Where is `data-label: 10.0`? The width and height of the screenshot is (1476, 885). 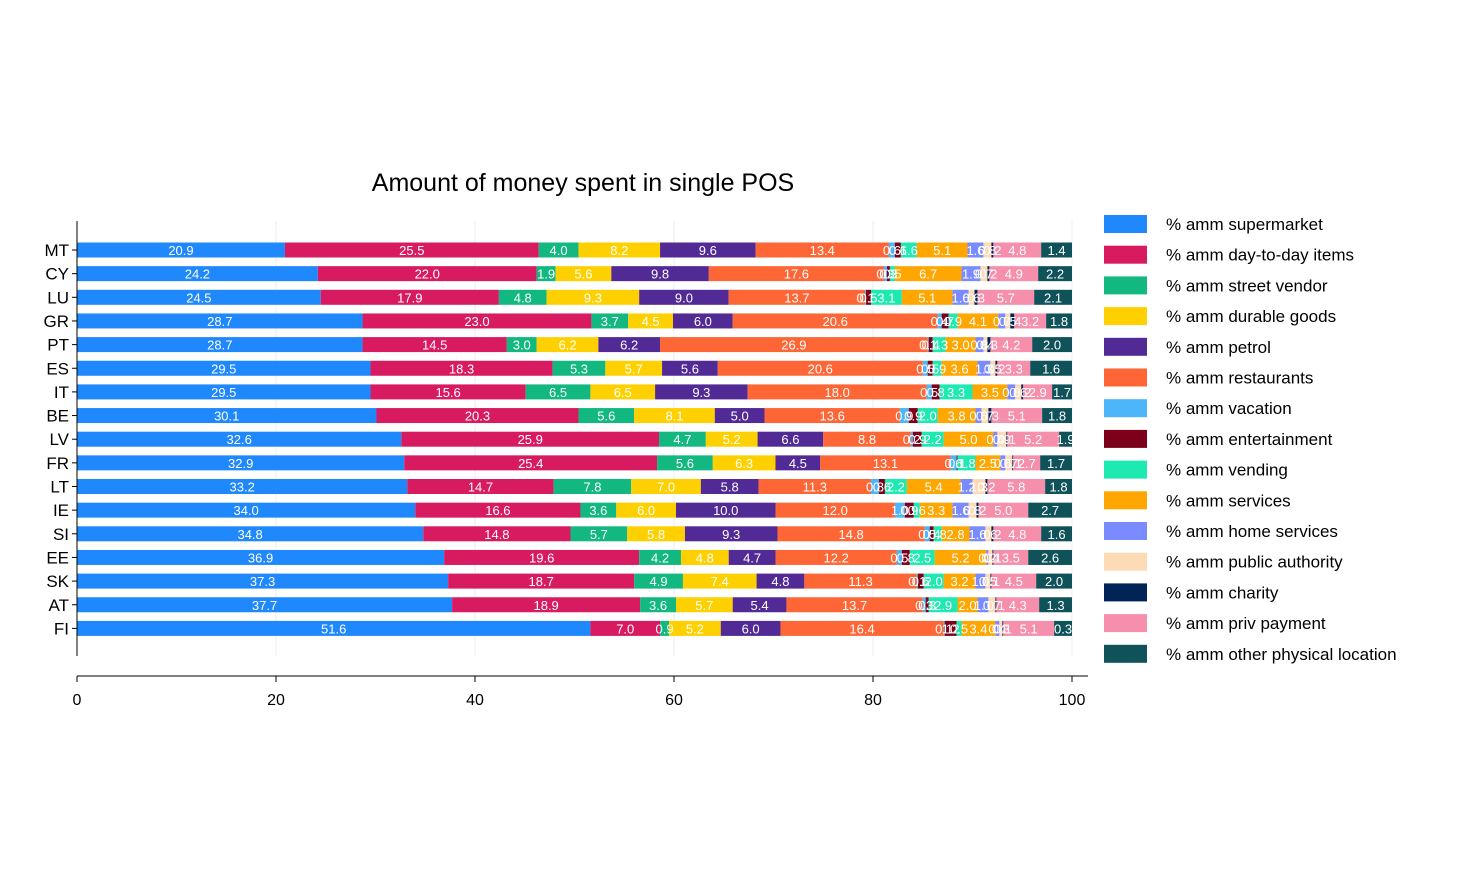
data-label: 10.0 is located at coordinates (725, 510).